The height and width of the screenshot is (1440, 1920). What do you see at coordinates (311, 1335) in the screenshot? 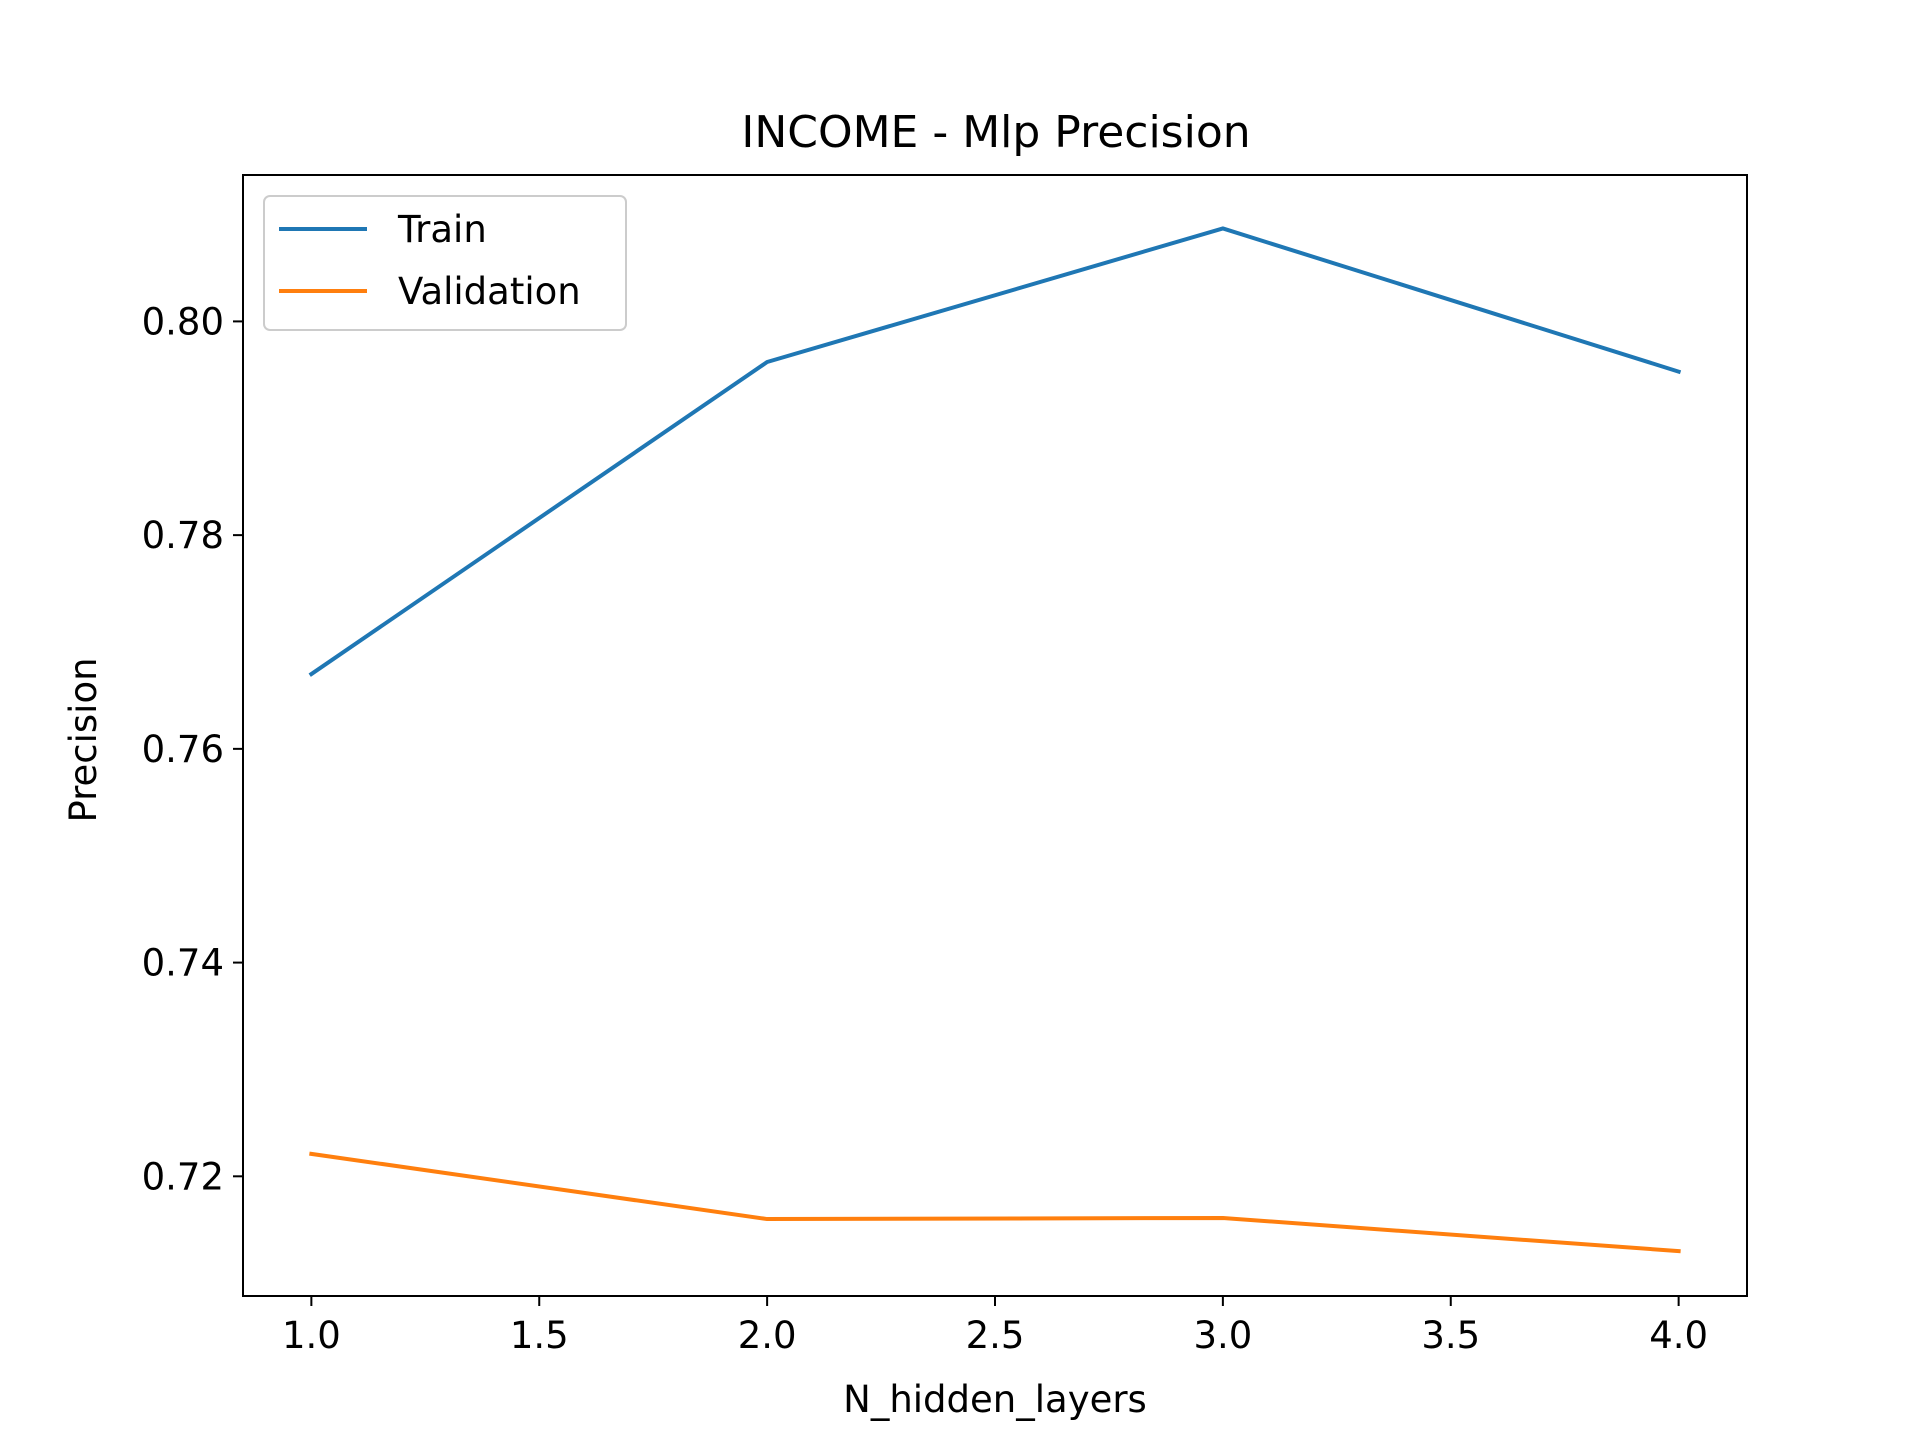
I see `x-tick-label-0: 1.0` at bounding box center [311, 1335].